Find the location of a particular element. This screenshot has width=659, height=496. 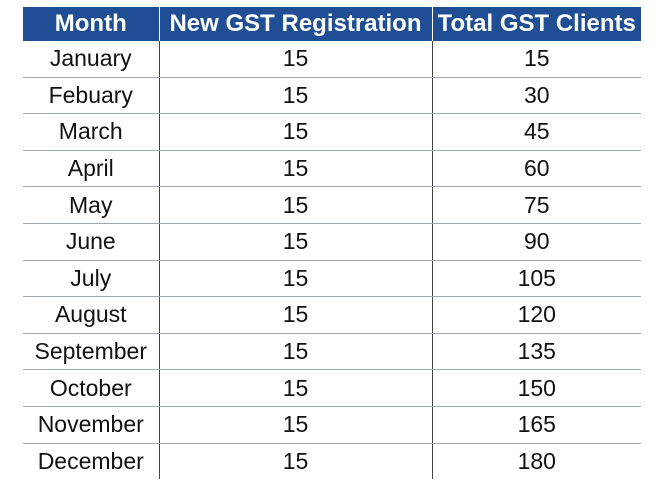

header-month: Month is located at coordinates (91, 24).